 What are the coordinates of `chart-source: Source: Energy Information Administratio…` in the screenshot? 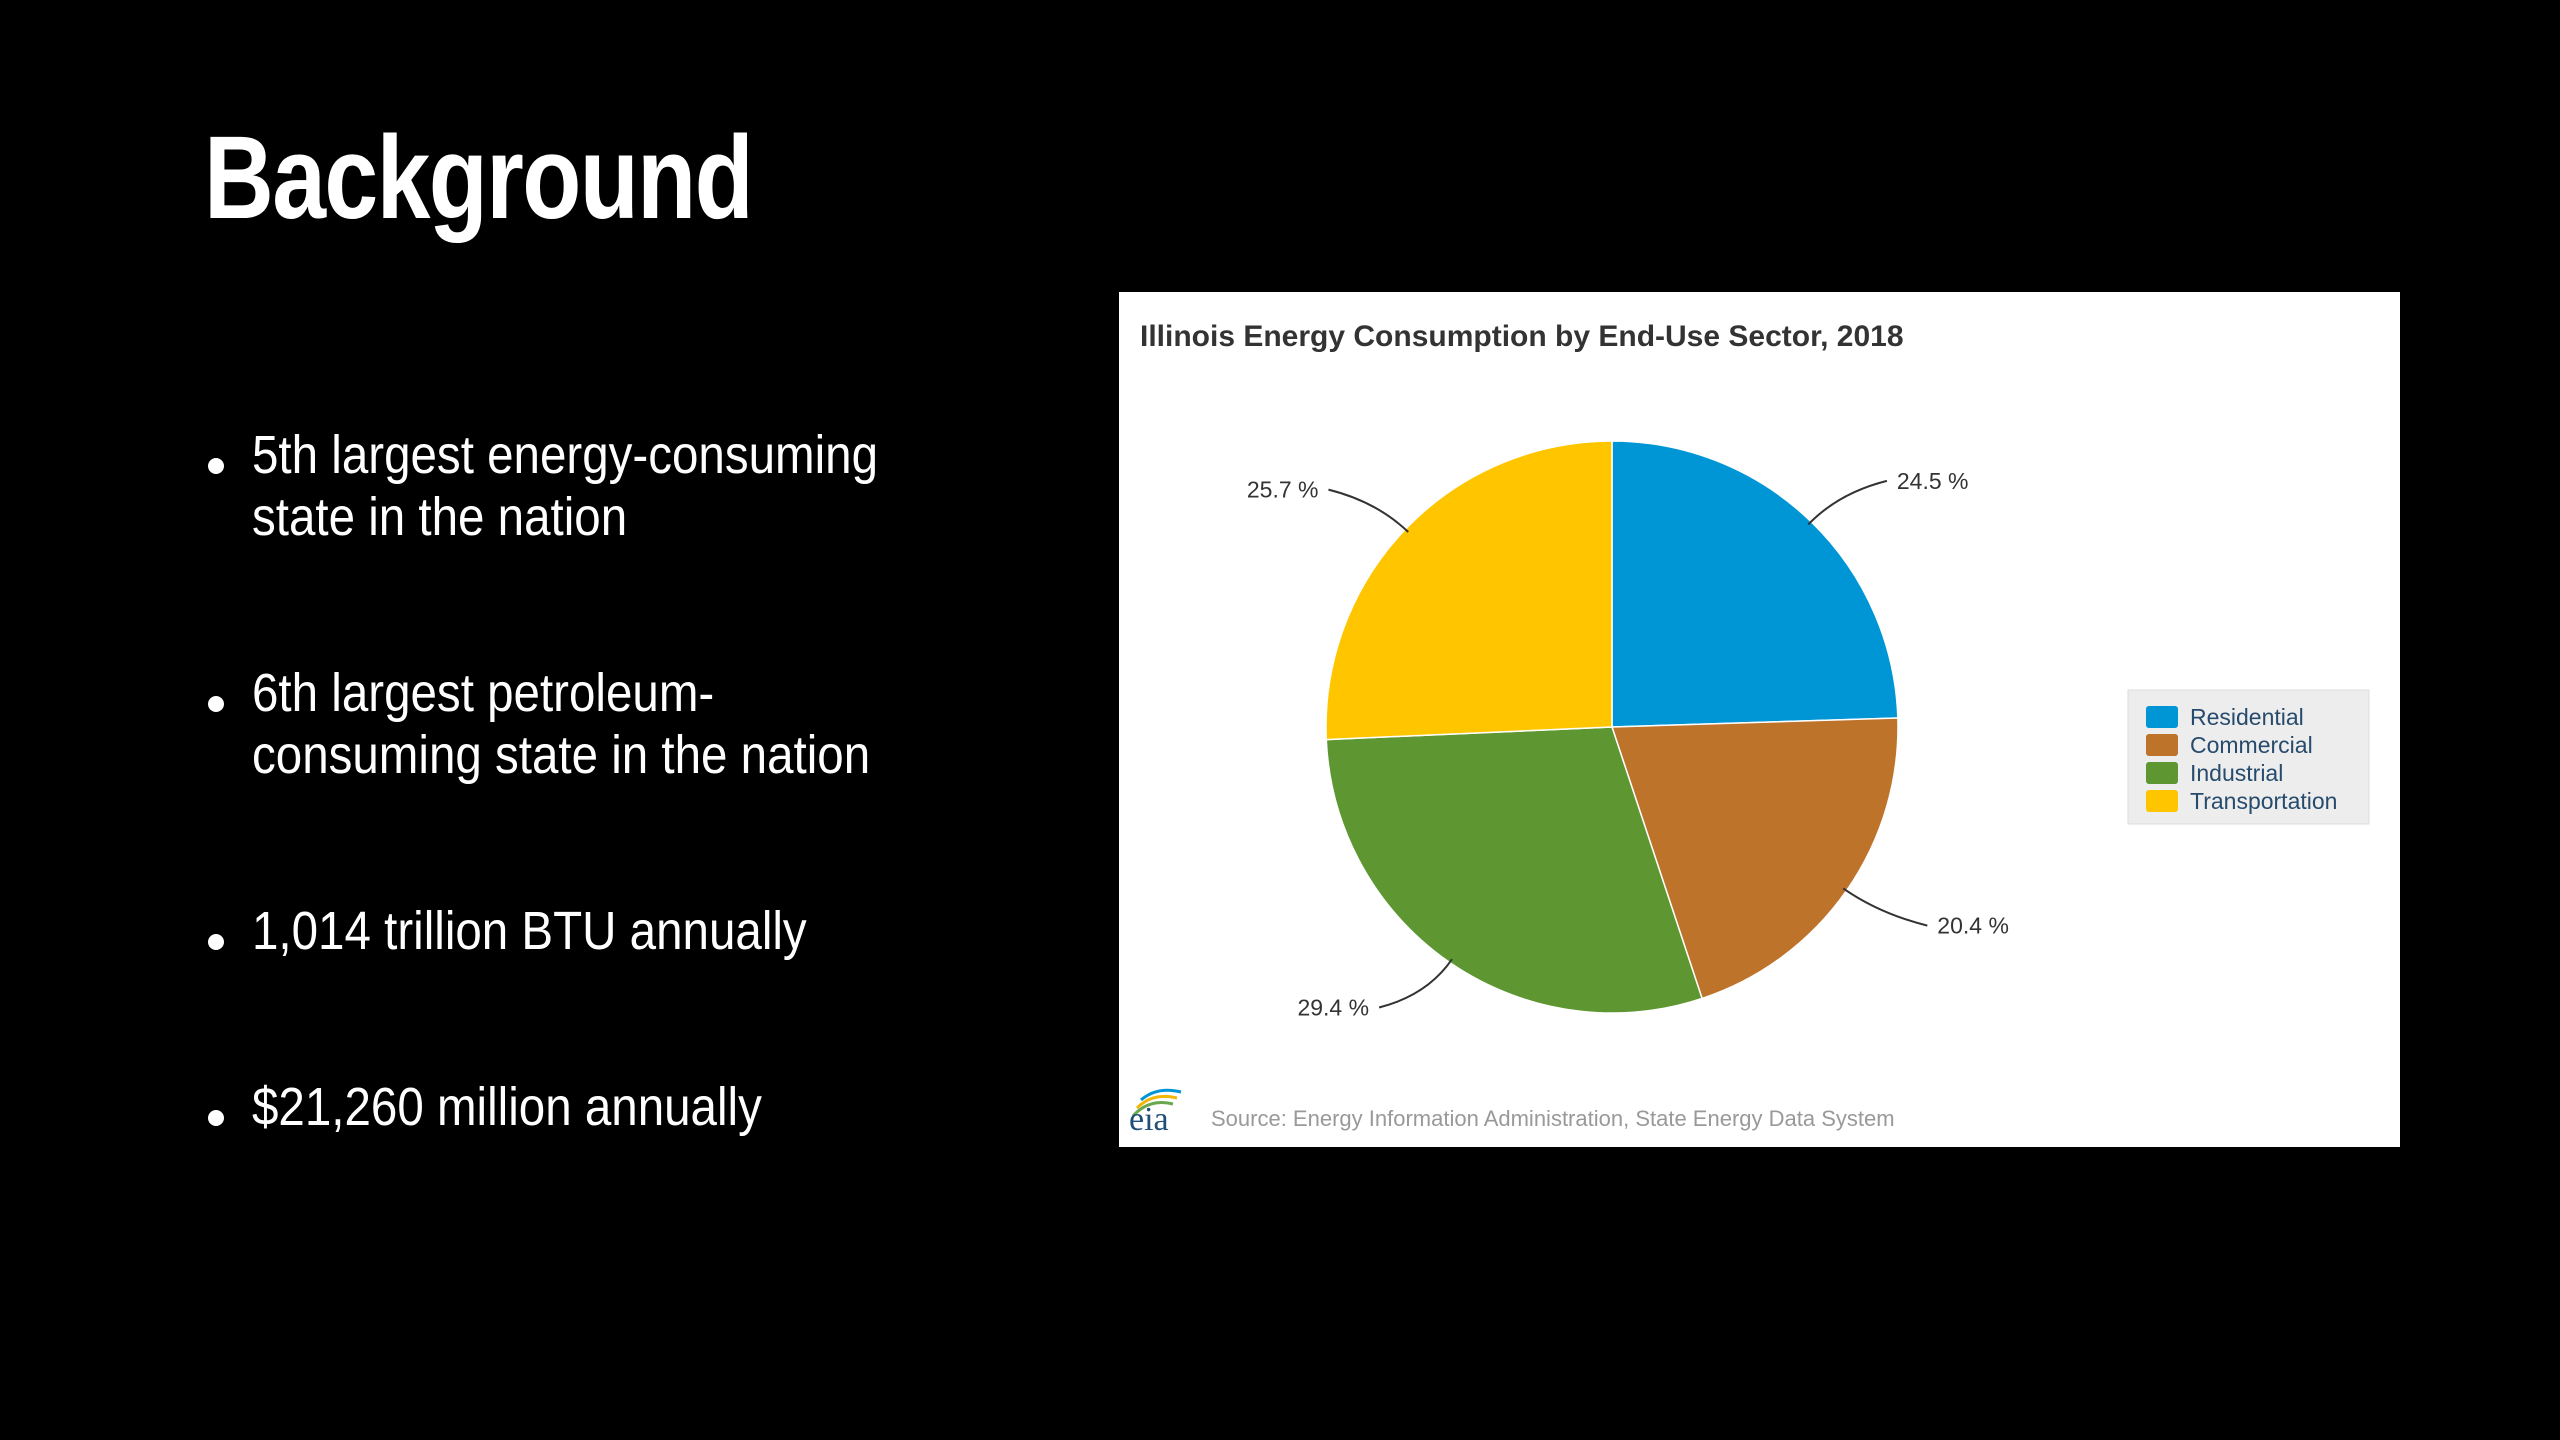 It's located at (1553, 1118).